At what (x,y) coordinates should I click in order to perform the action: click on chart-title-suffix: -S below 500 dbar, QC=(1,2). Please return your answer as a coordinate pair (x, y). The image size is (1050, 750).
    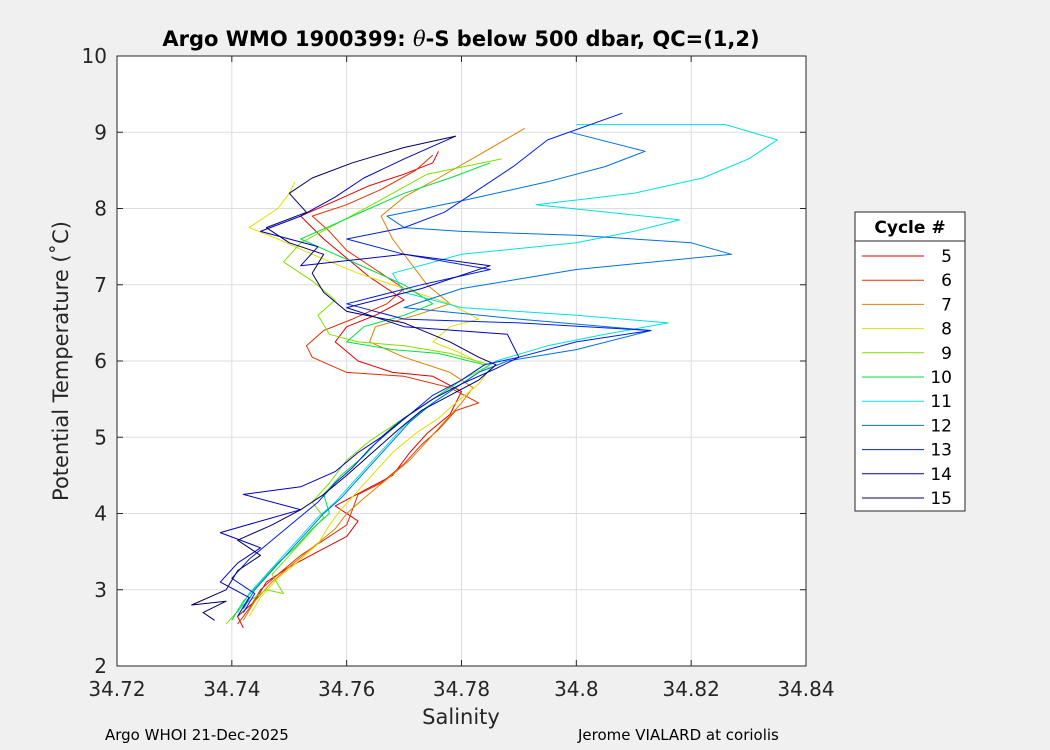
    Looking at the image, I should click on (593, 39).